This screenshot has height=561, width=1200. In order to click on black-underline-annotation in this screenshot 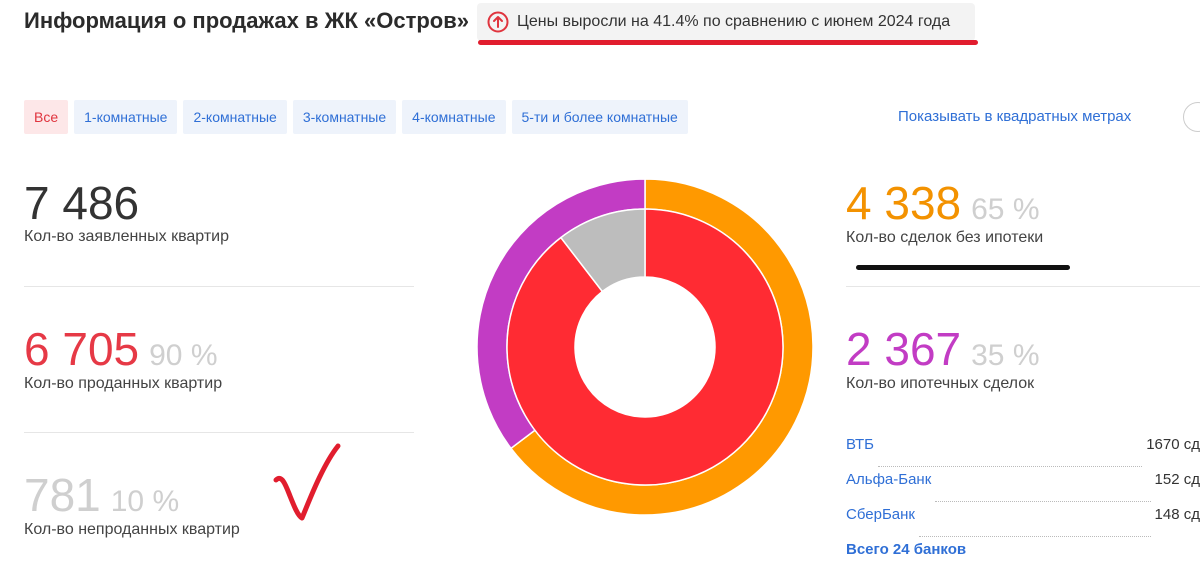, I will do `click(963, 267)`.